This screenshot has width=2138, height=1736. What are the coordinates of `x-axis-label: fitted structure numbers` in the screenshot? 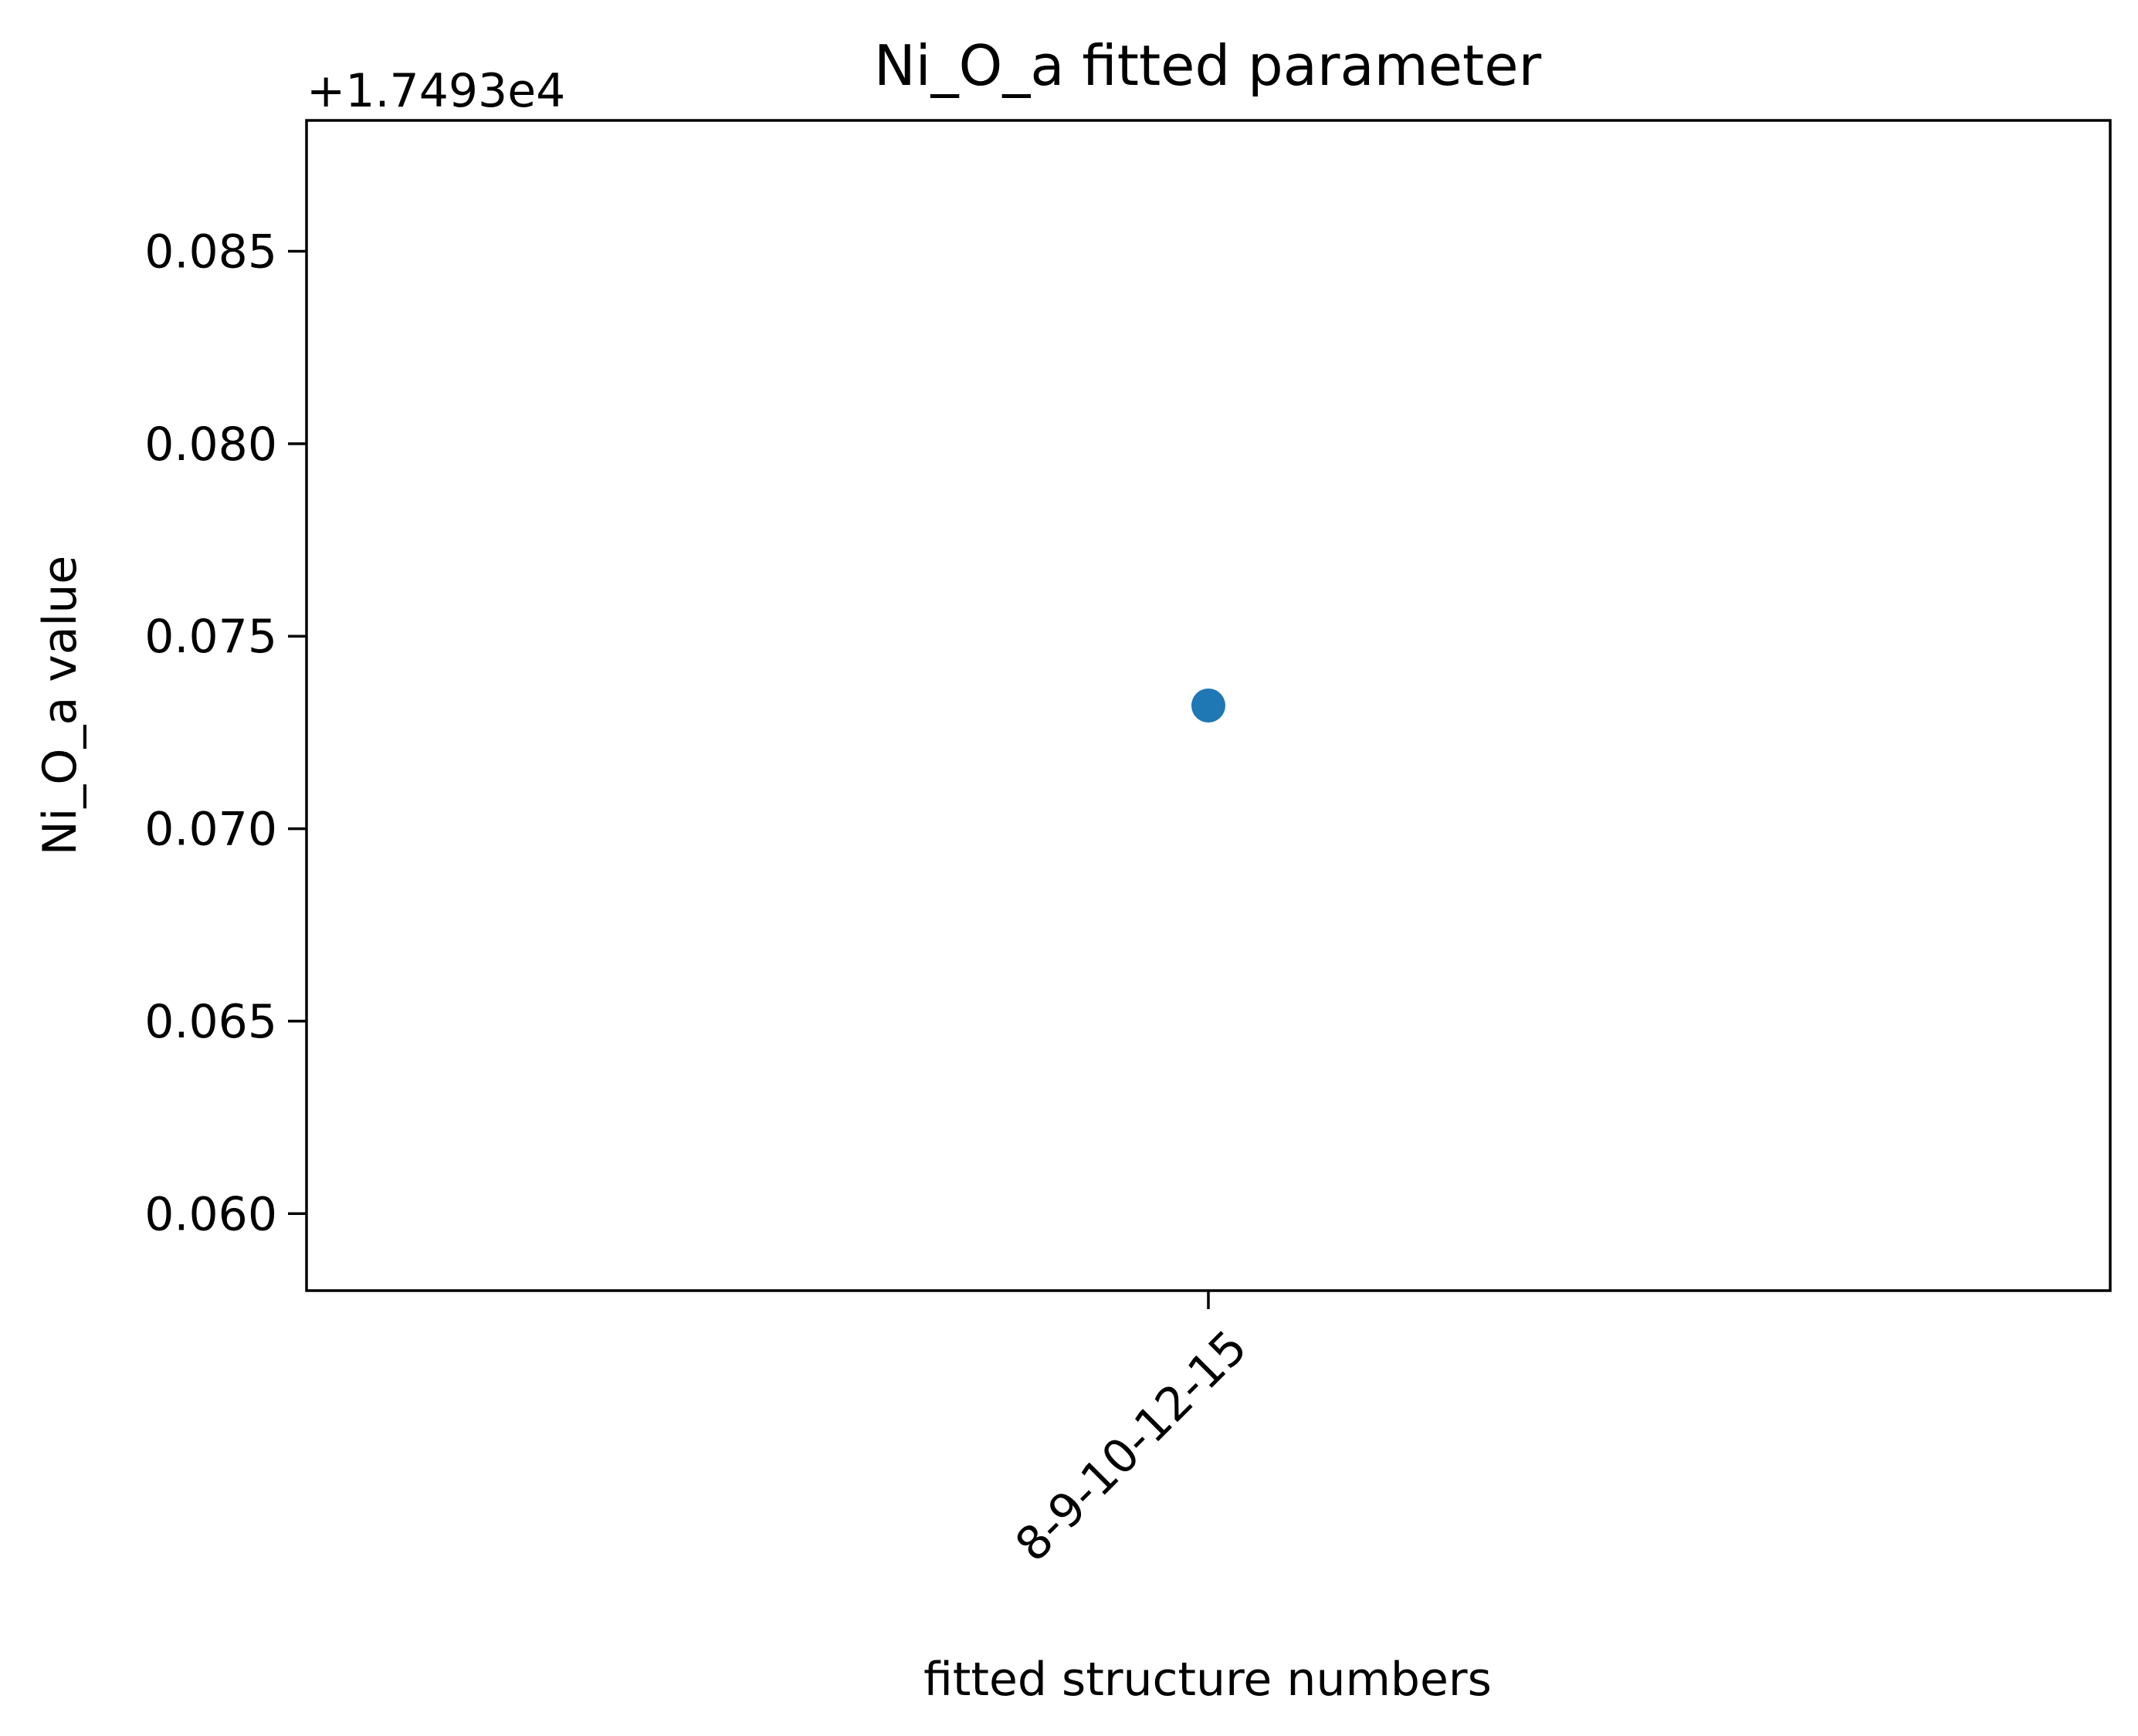 It's located at (1207, 1680).